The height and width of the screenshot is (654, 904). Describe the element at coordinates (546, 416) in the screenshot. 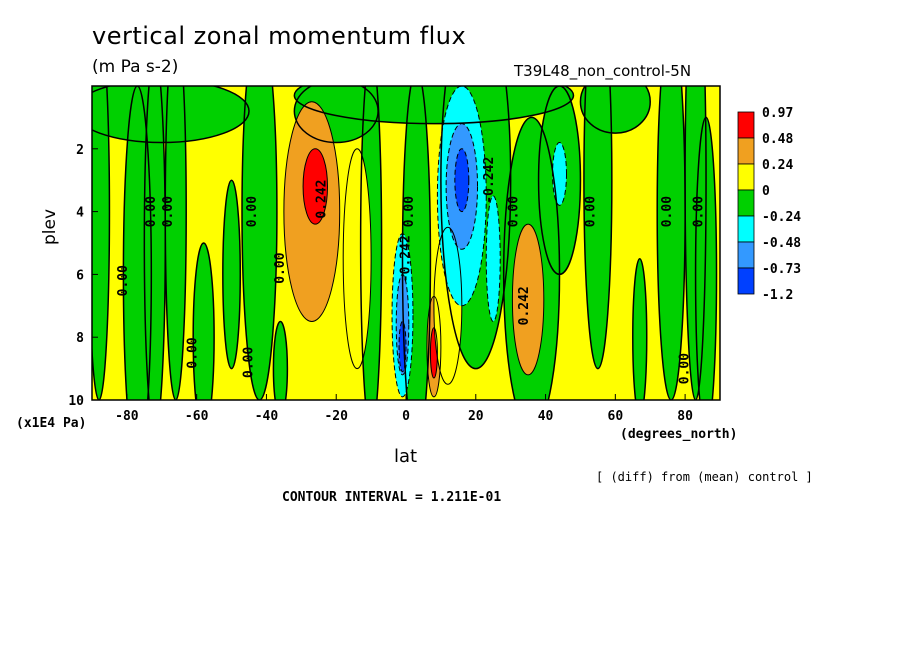

I see `x-tick-label: 40` at that location.